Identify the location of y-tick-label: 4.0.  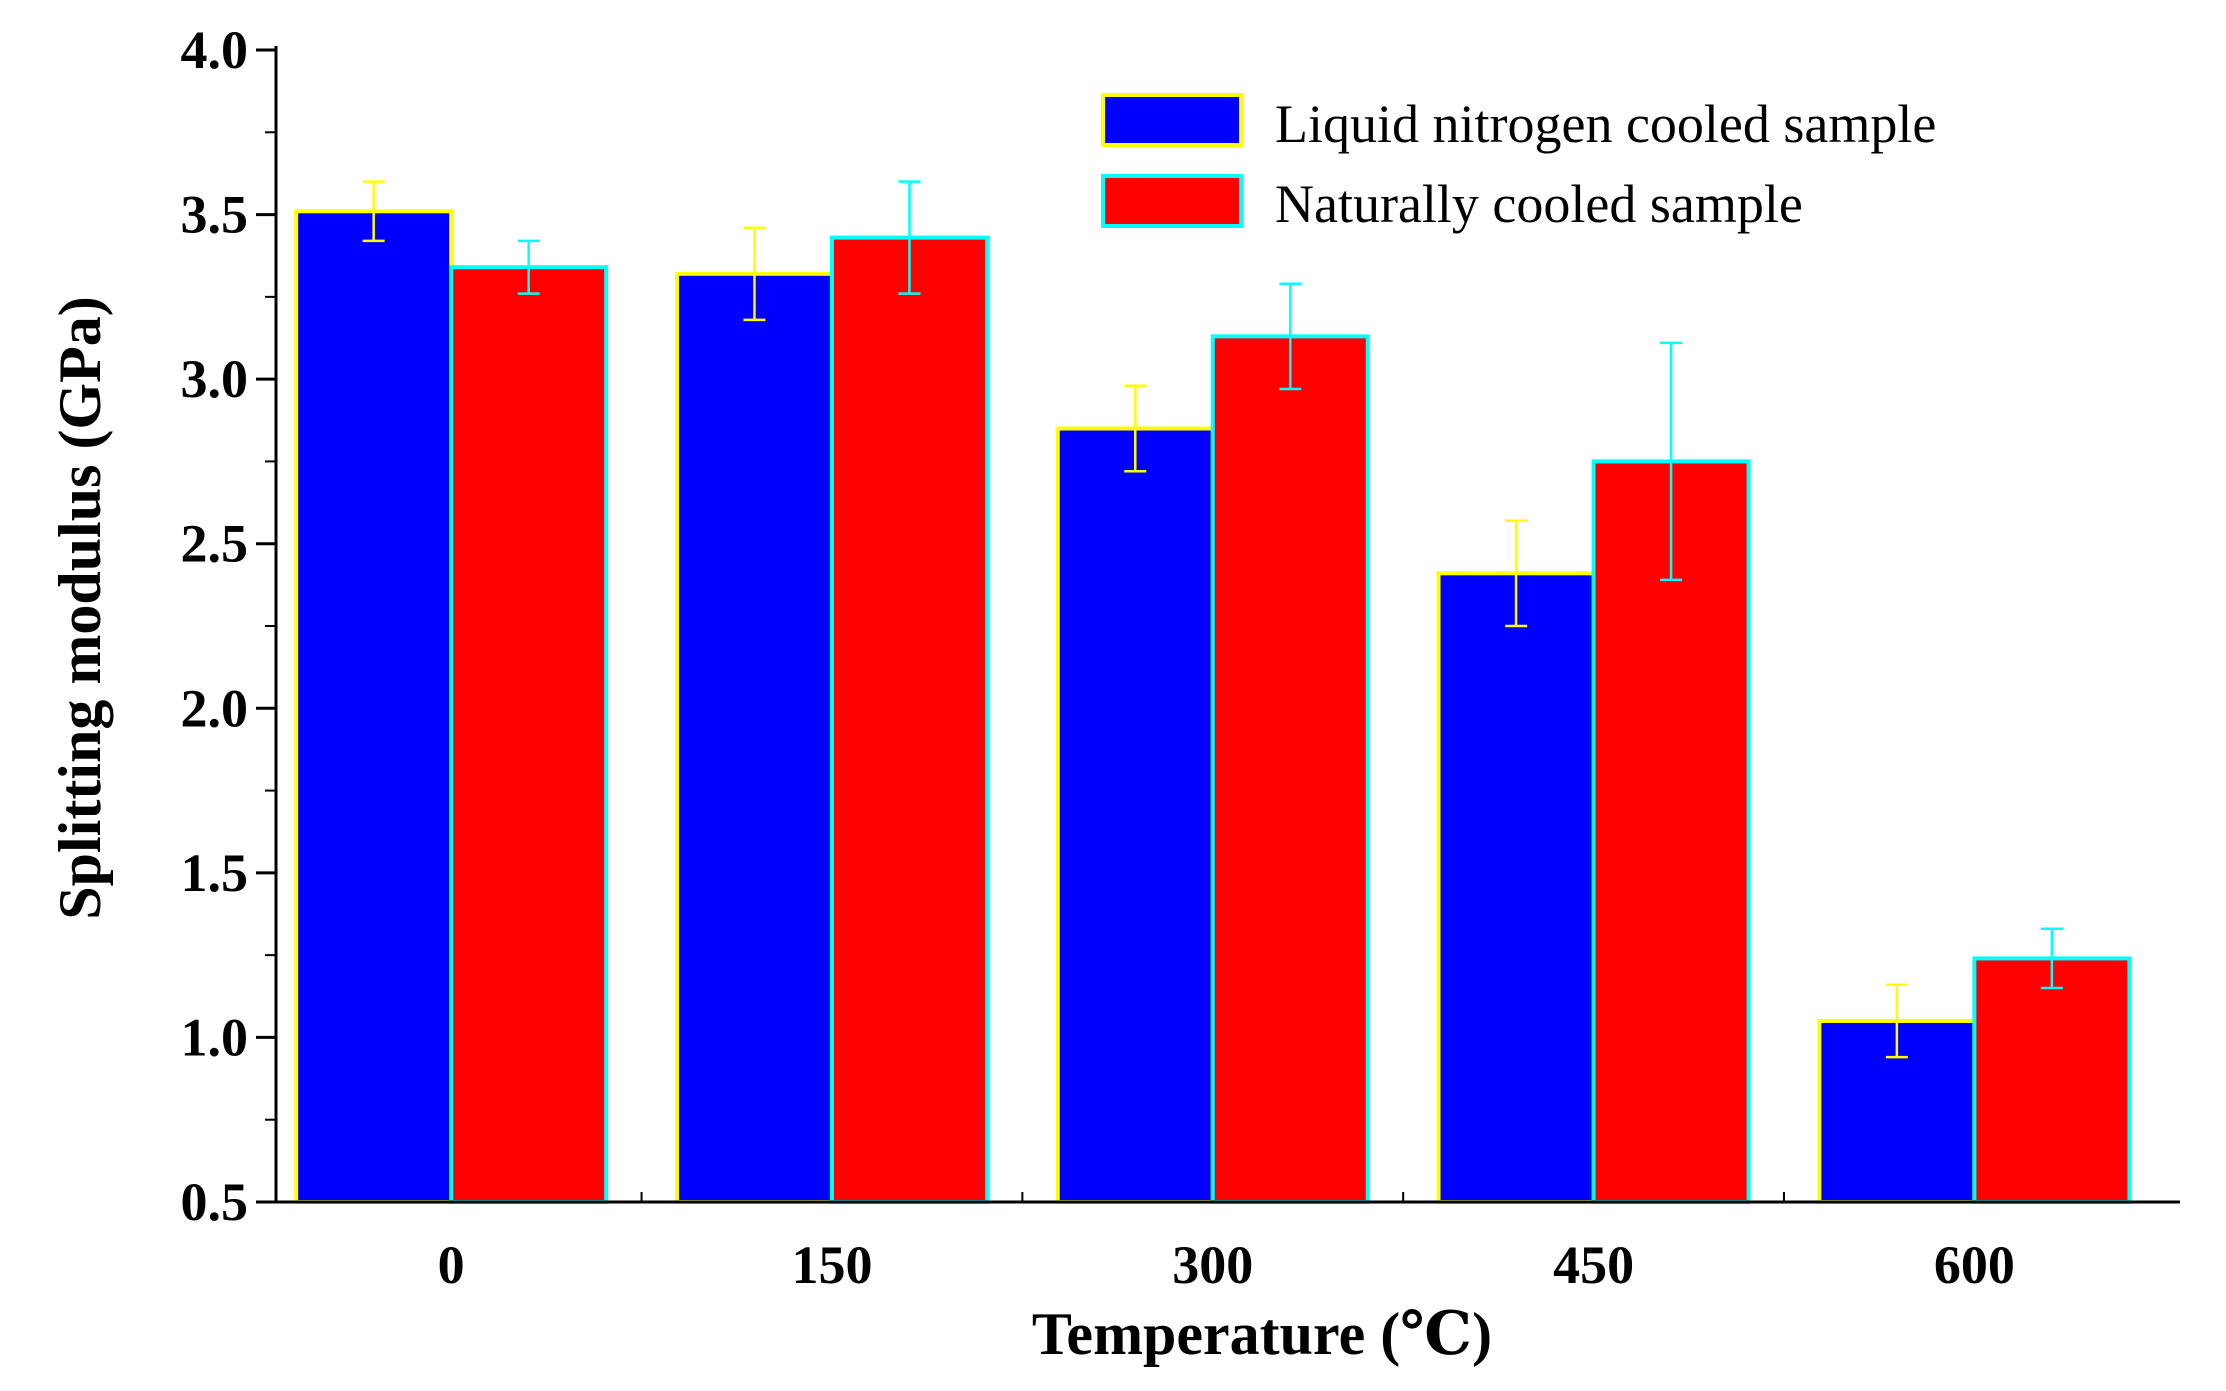
(215, 50).